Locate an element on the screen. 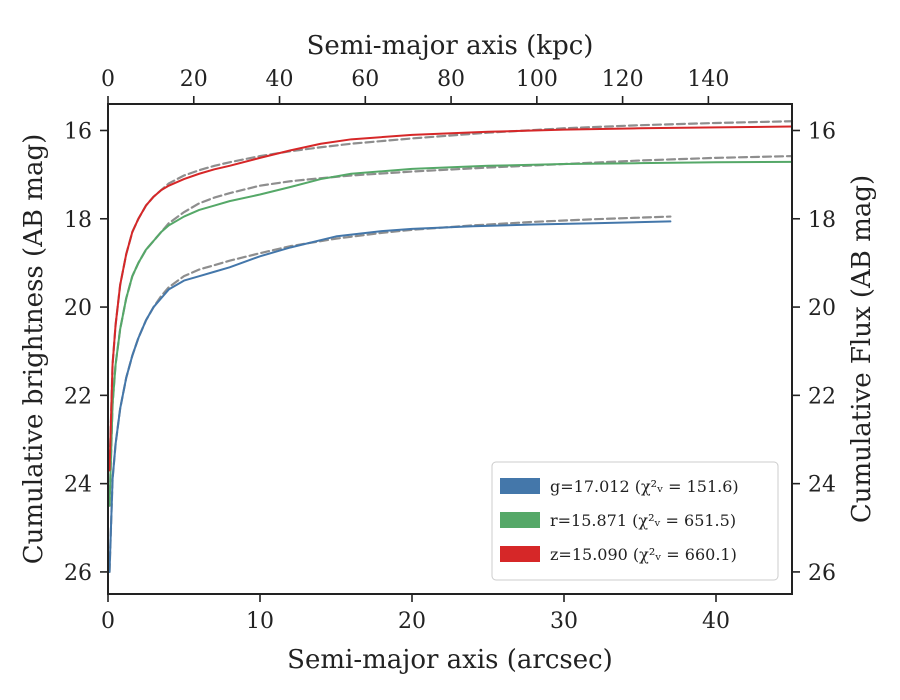 The height and width of the screenshot is (700, 900). x2-tick-label: 140 is located at coordinates (708, 79).